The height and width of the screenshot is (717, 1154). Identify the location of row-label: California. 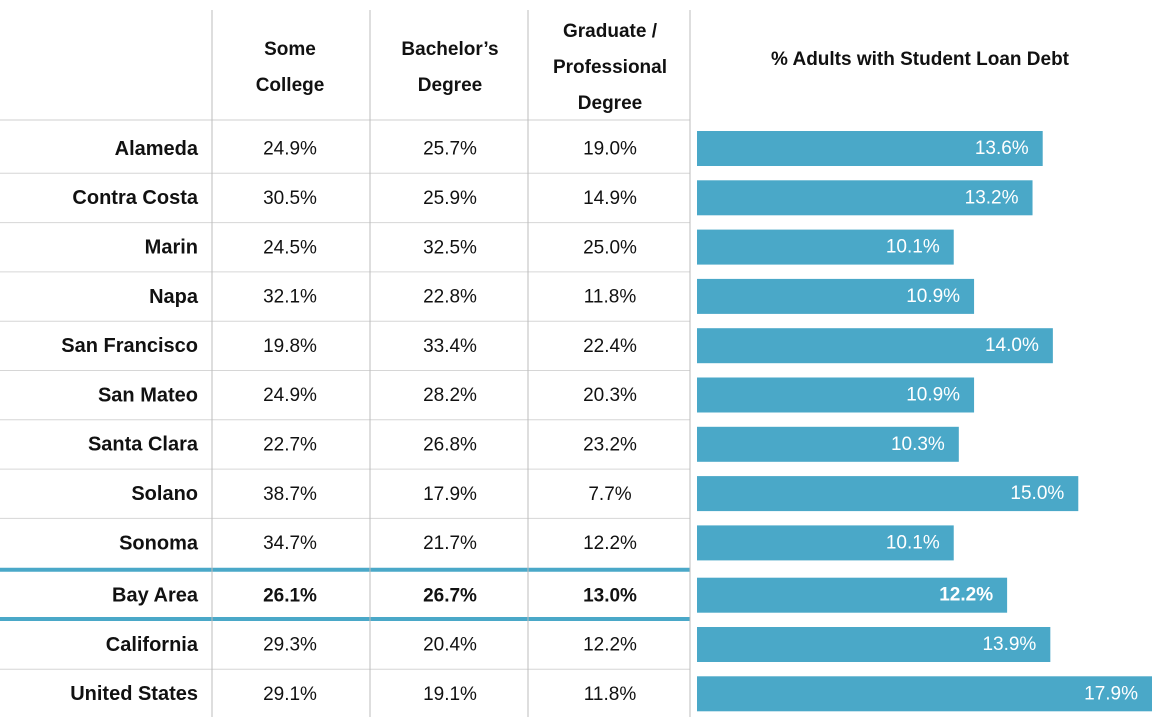
(152, 645).